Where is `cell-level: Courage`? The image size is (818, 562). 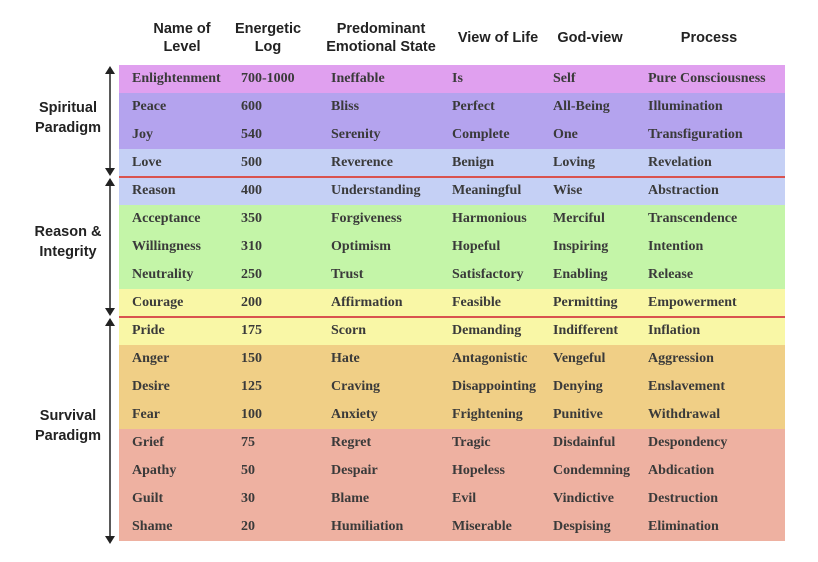
cell-level: Courage is located at coordinates (158, 302).